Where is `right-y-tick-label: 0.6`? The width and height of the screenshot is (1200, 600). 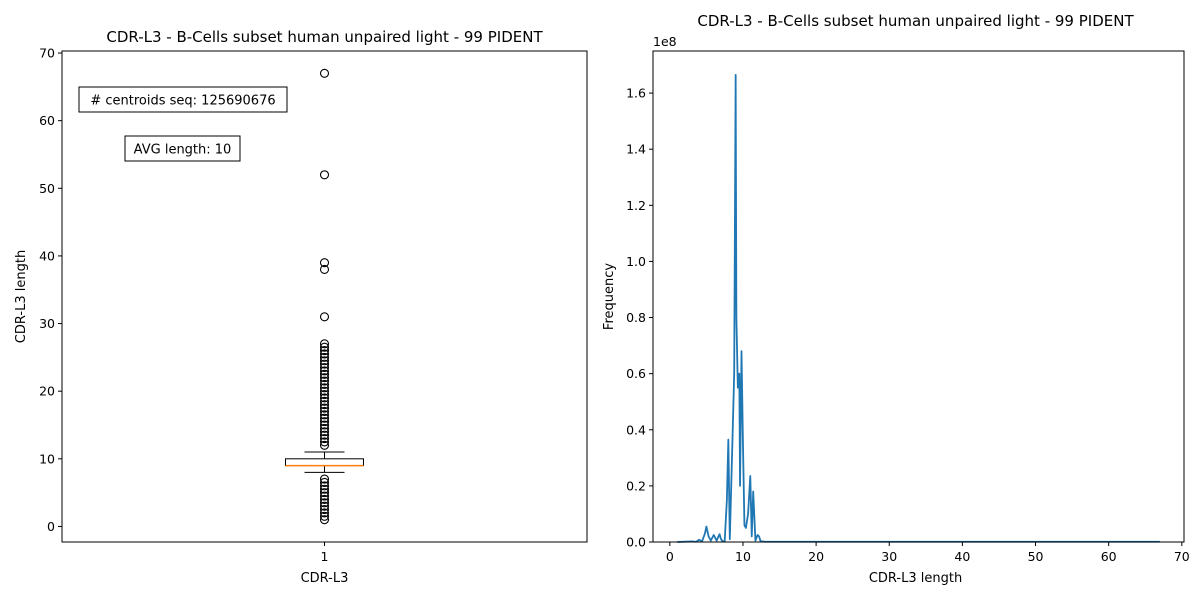 right-y-tick-label: 0.6 is located at coordinates (636, 373).